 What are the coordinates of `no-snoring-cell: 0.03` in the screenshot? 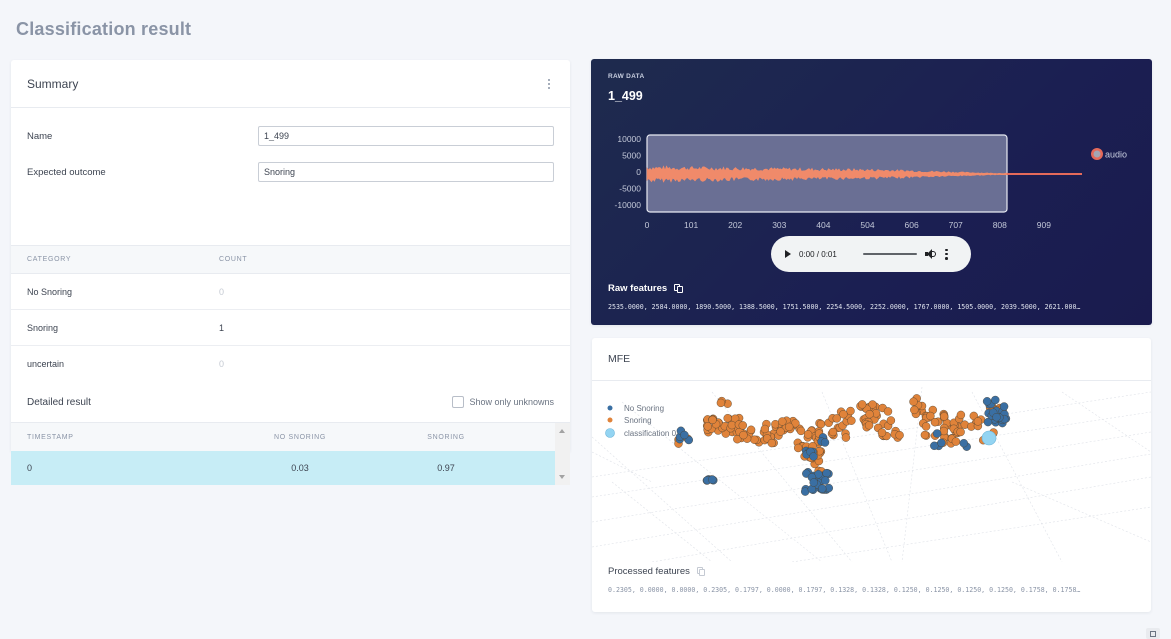 It's located at (300, 468).